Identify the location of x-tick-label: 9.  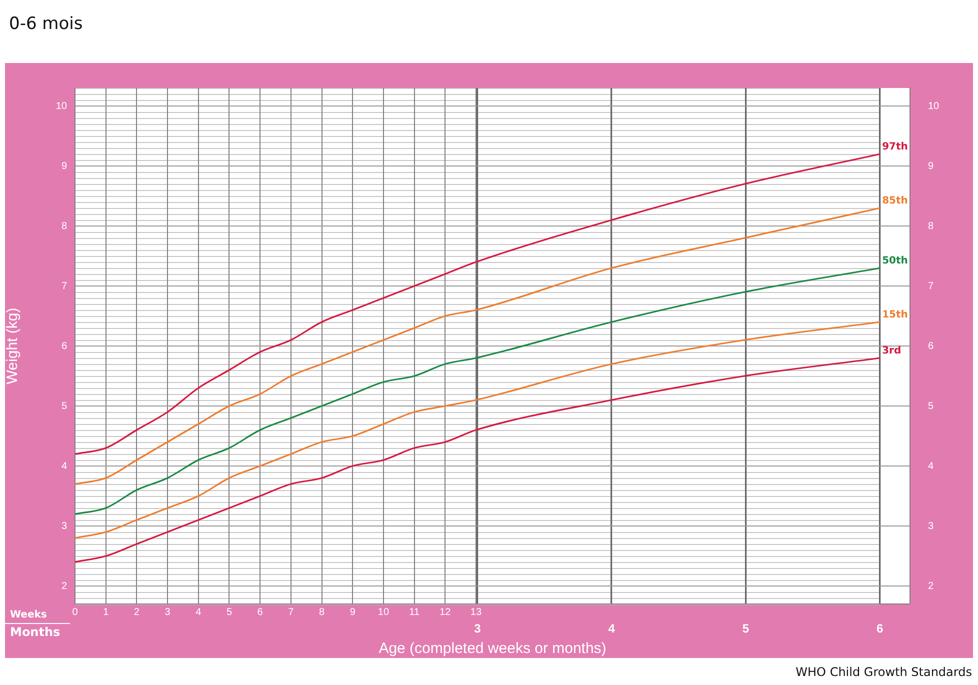
(353, 612).